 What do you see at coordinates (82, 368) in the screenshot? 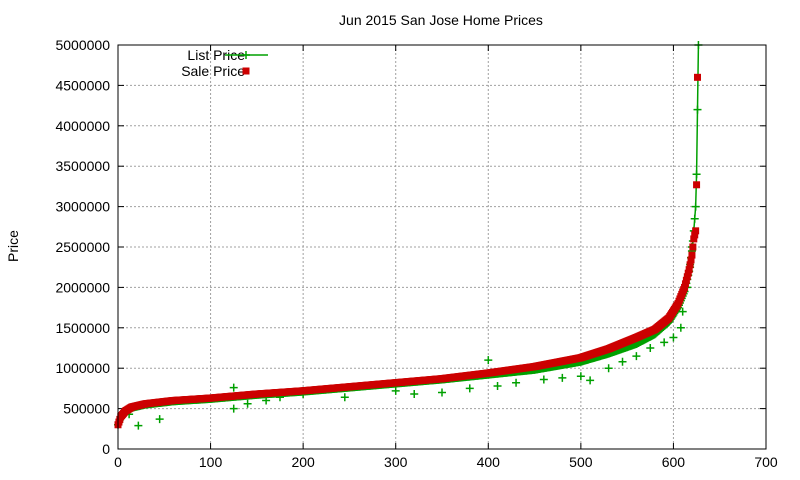
I see `y-tick-label: 1000000` at bounding box center [82, 368].